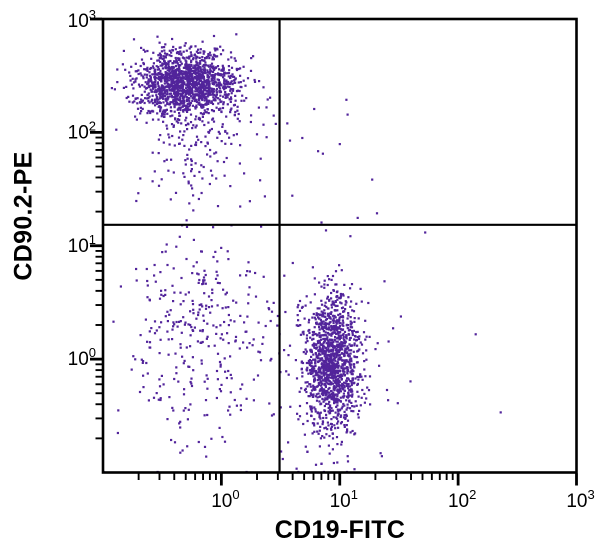 Image resolution: width=600 pixels, height=560 pixels. What do you see at coordinates (23, 216) in the screenshot?
I see `y-axis-title: CD90.2-PE` at bounding box center [23, 216].